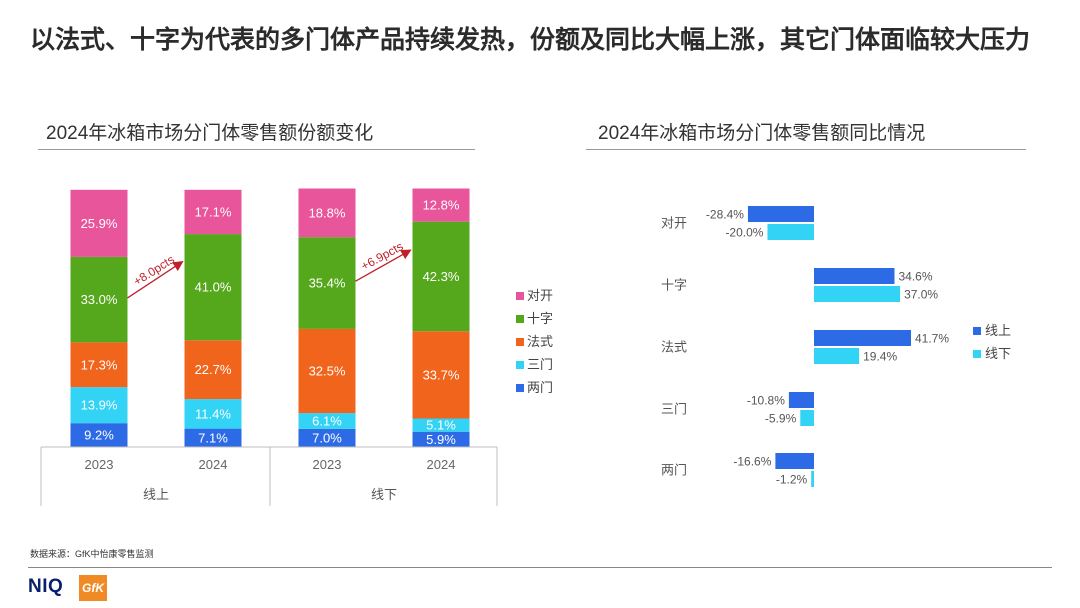 The width and height of the screenshot is (1080, 608). I want to click on bar-data-label: 18.8%, so click(327, 212).